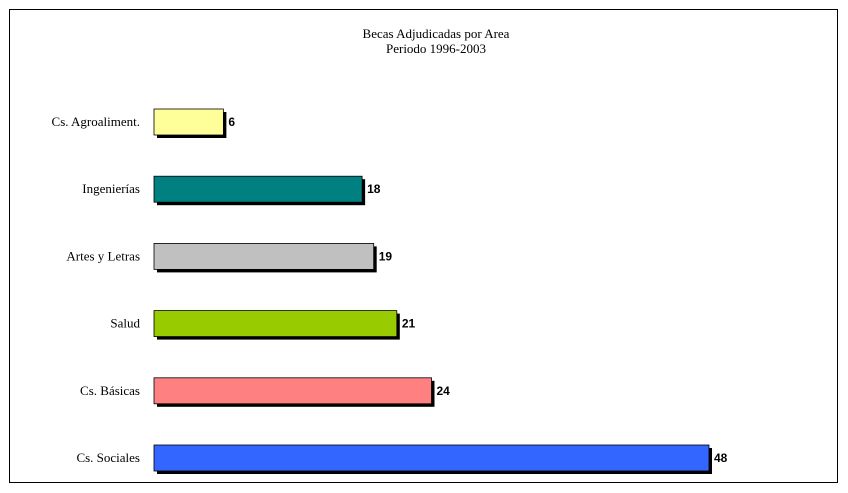 This screenshot has width=848, height=493. Describe the element at coordinates (258, 189) in the screenshot. I see `bar-ingenierias` at that location.